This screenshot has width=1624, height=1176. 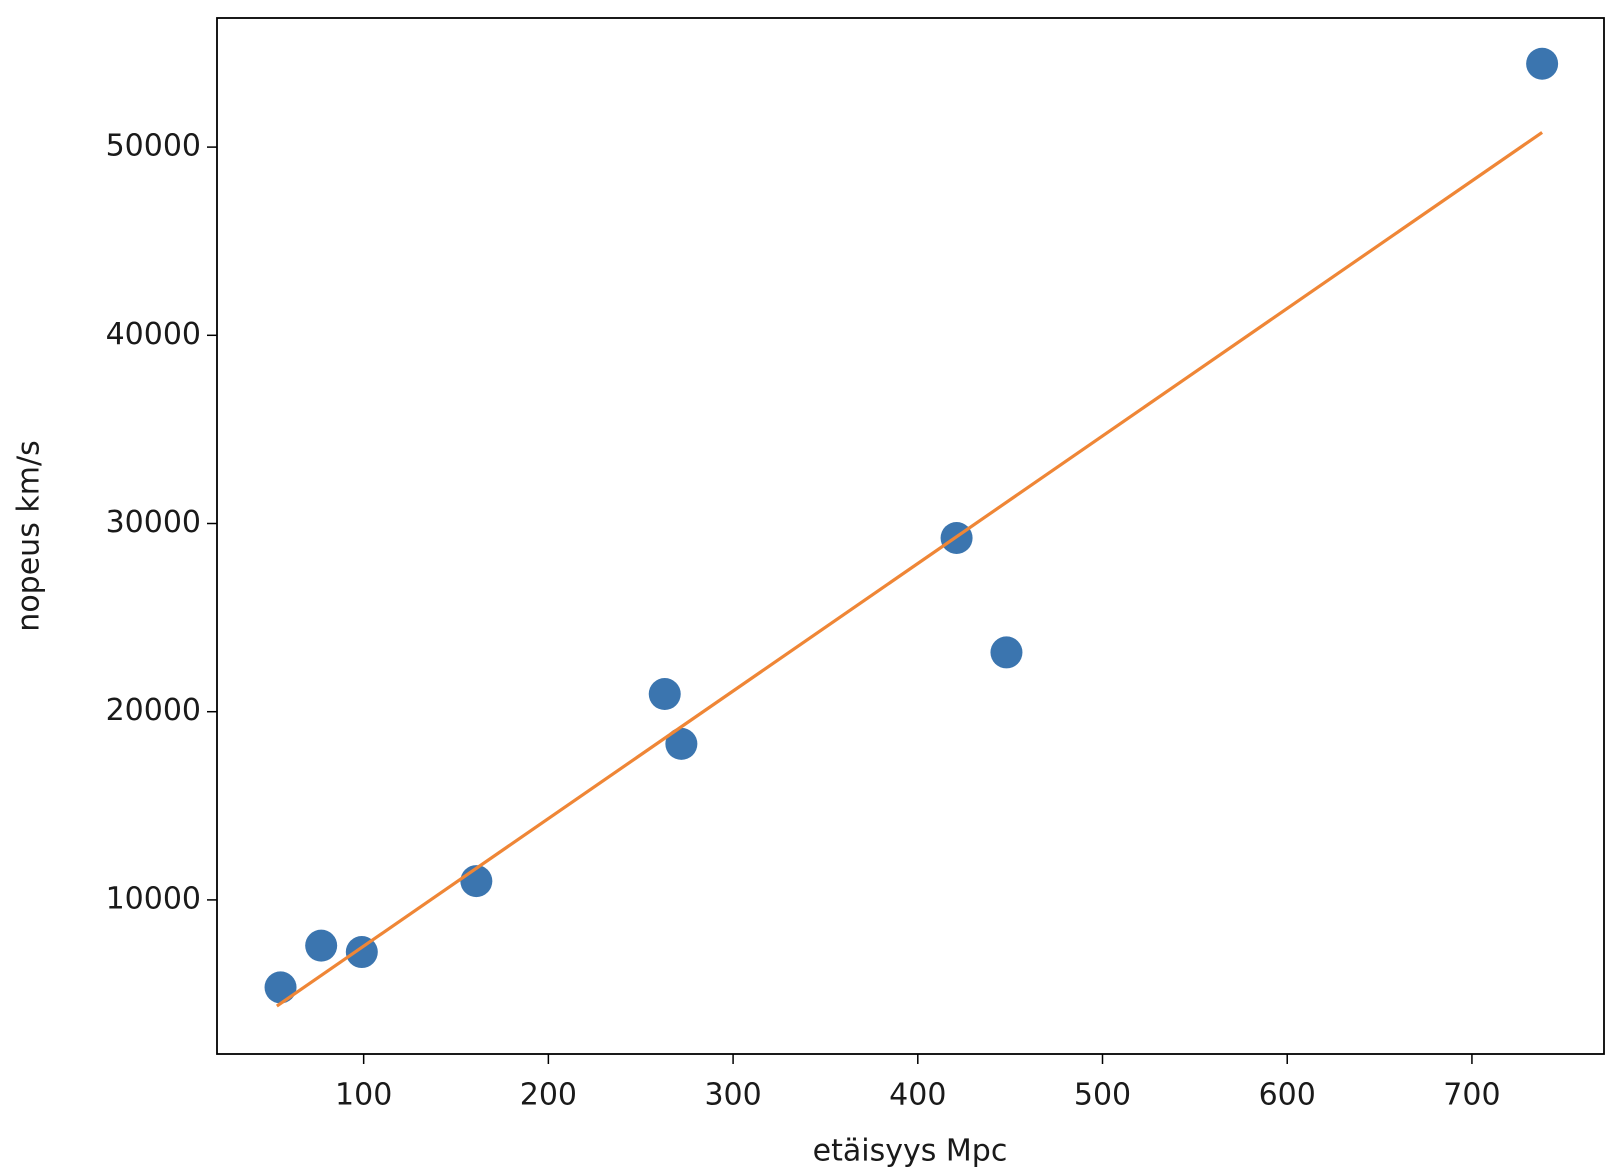 What do you see at coordinates (917, 1095) in the screenshot?
I see `x-tick-label: 400` at bounding box center [917, 1095].